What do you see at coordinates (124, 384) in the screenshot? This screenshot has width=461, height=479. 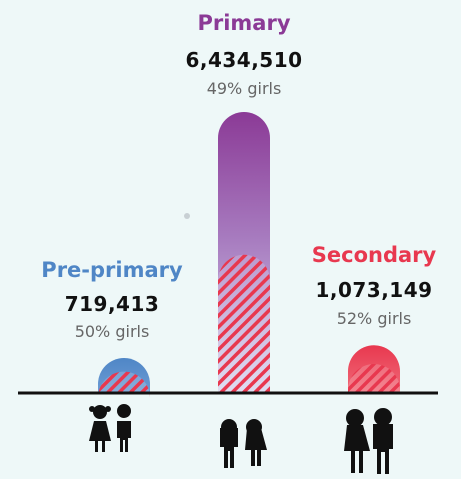 I see `bar-girls-hatch-preprimary` at bounding box center [124, 384].